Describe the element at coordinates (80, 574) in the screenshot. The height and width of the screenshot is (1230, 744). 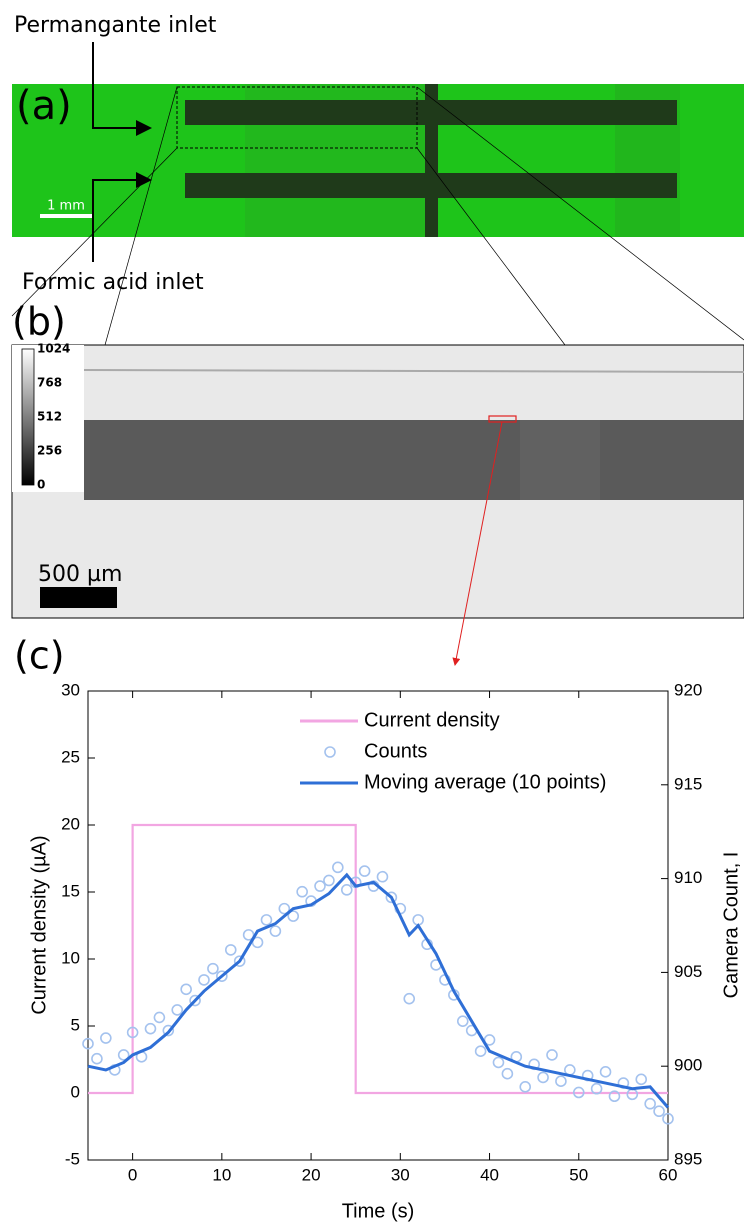
I see `scale-label: 500 µm` at that location.